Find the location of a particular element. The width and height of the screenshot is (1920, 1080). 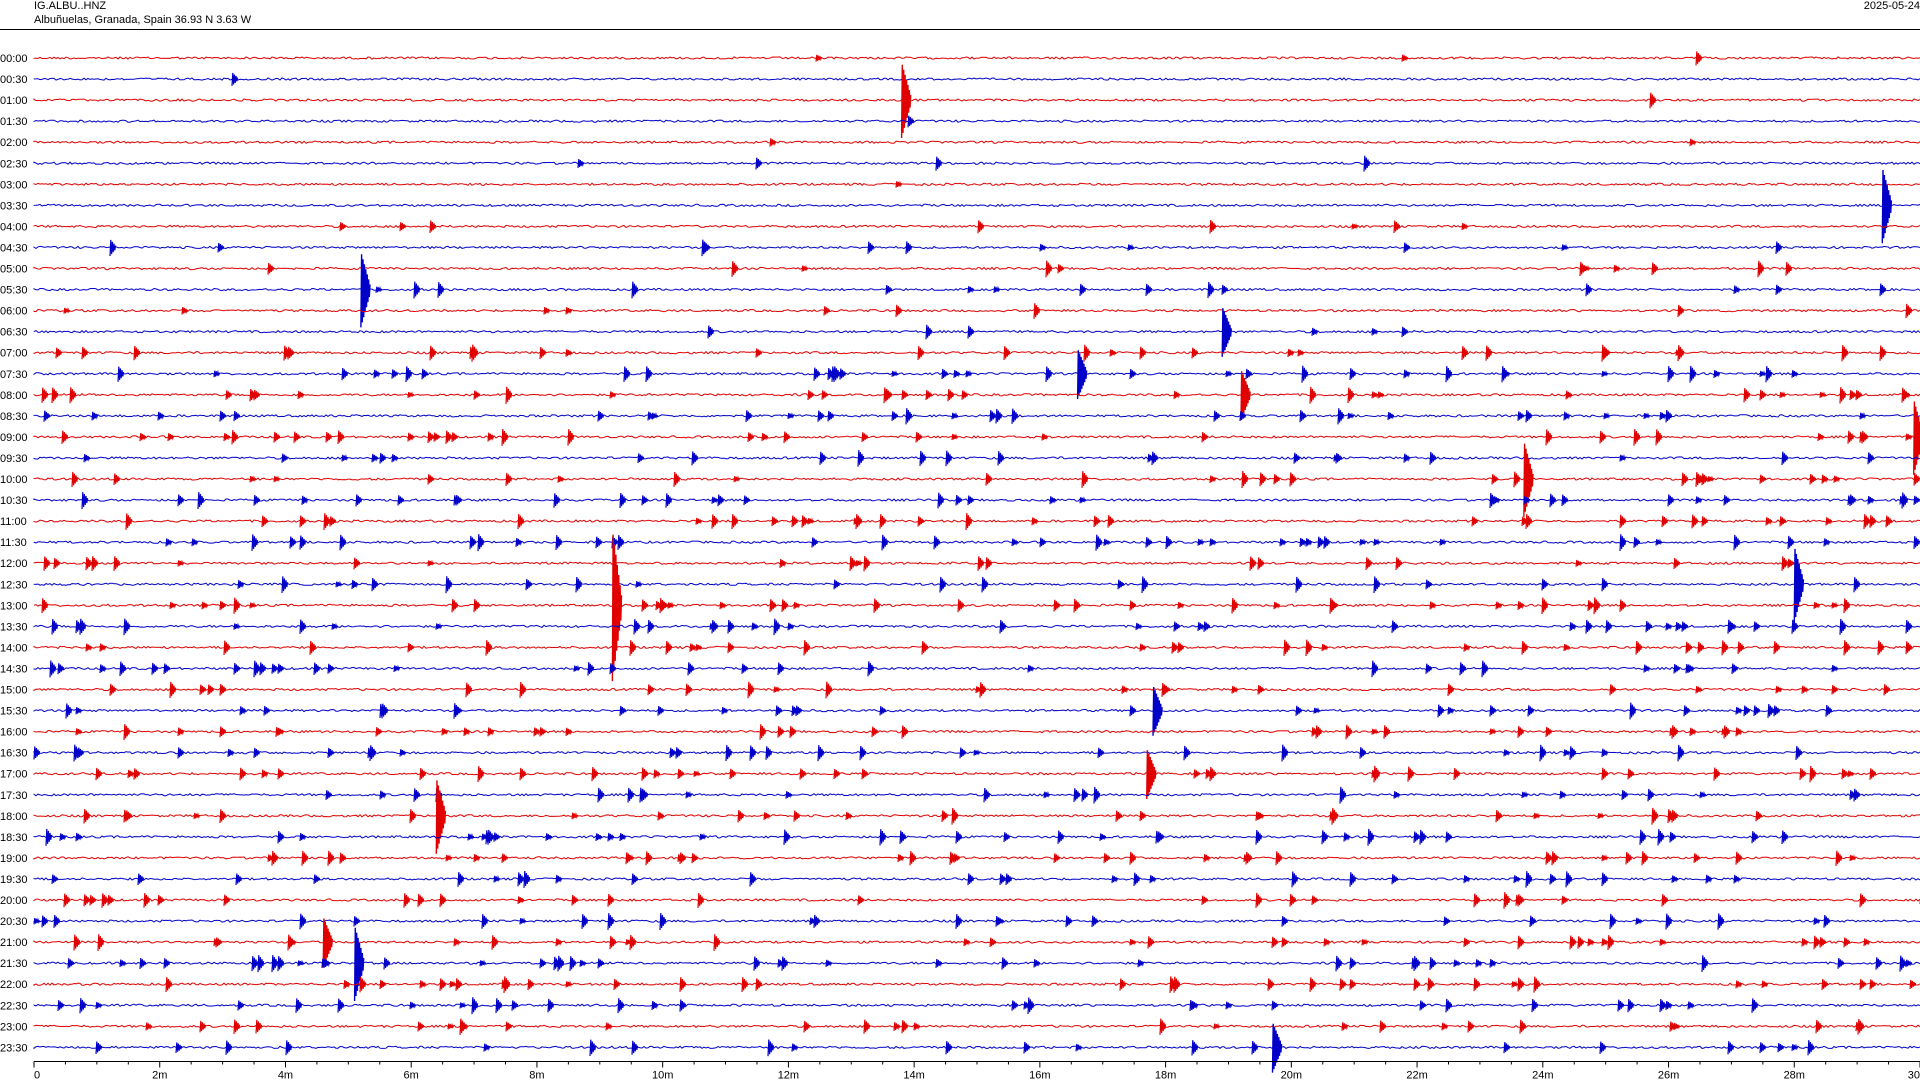

row-label: 00:30 is located at coordinates (14, 80).